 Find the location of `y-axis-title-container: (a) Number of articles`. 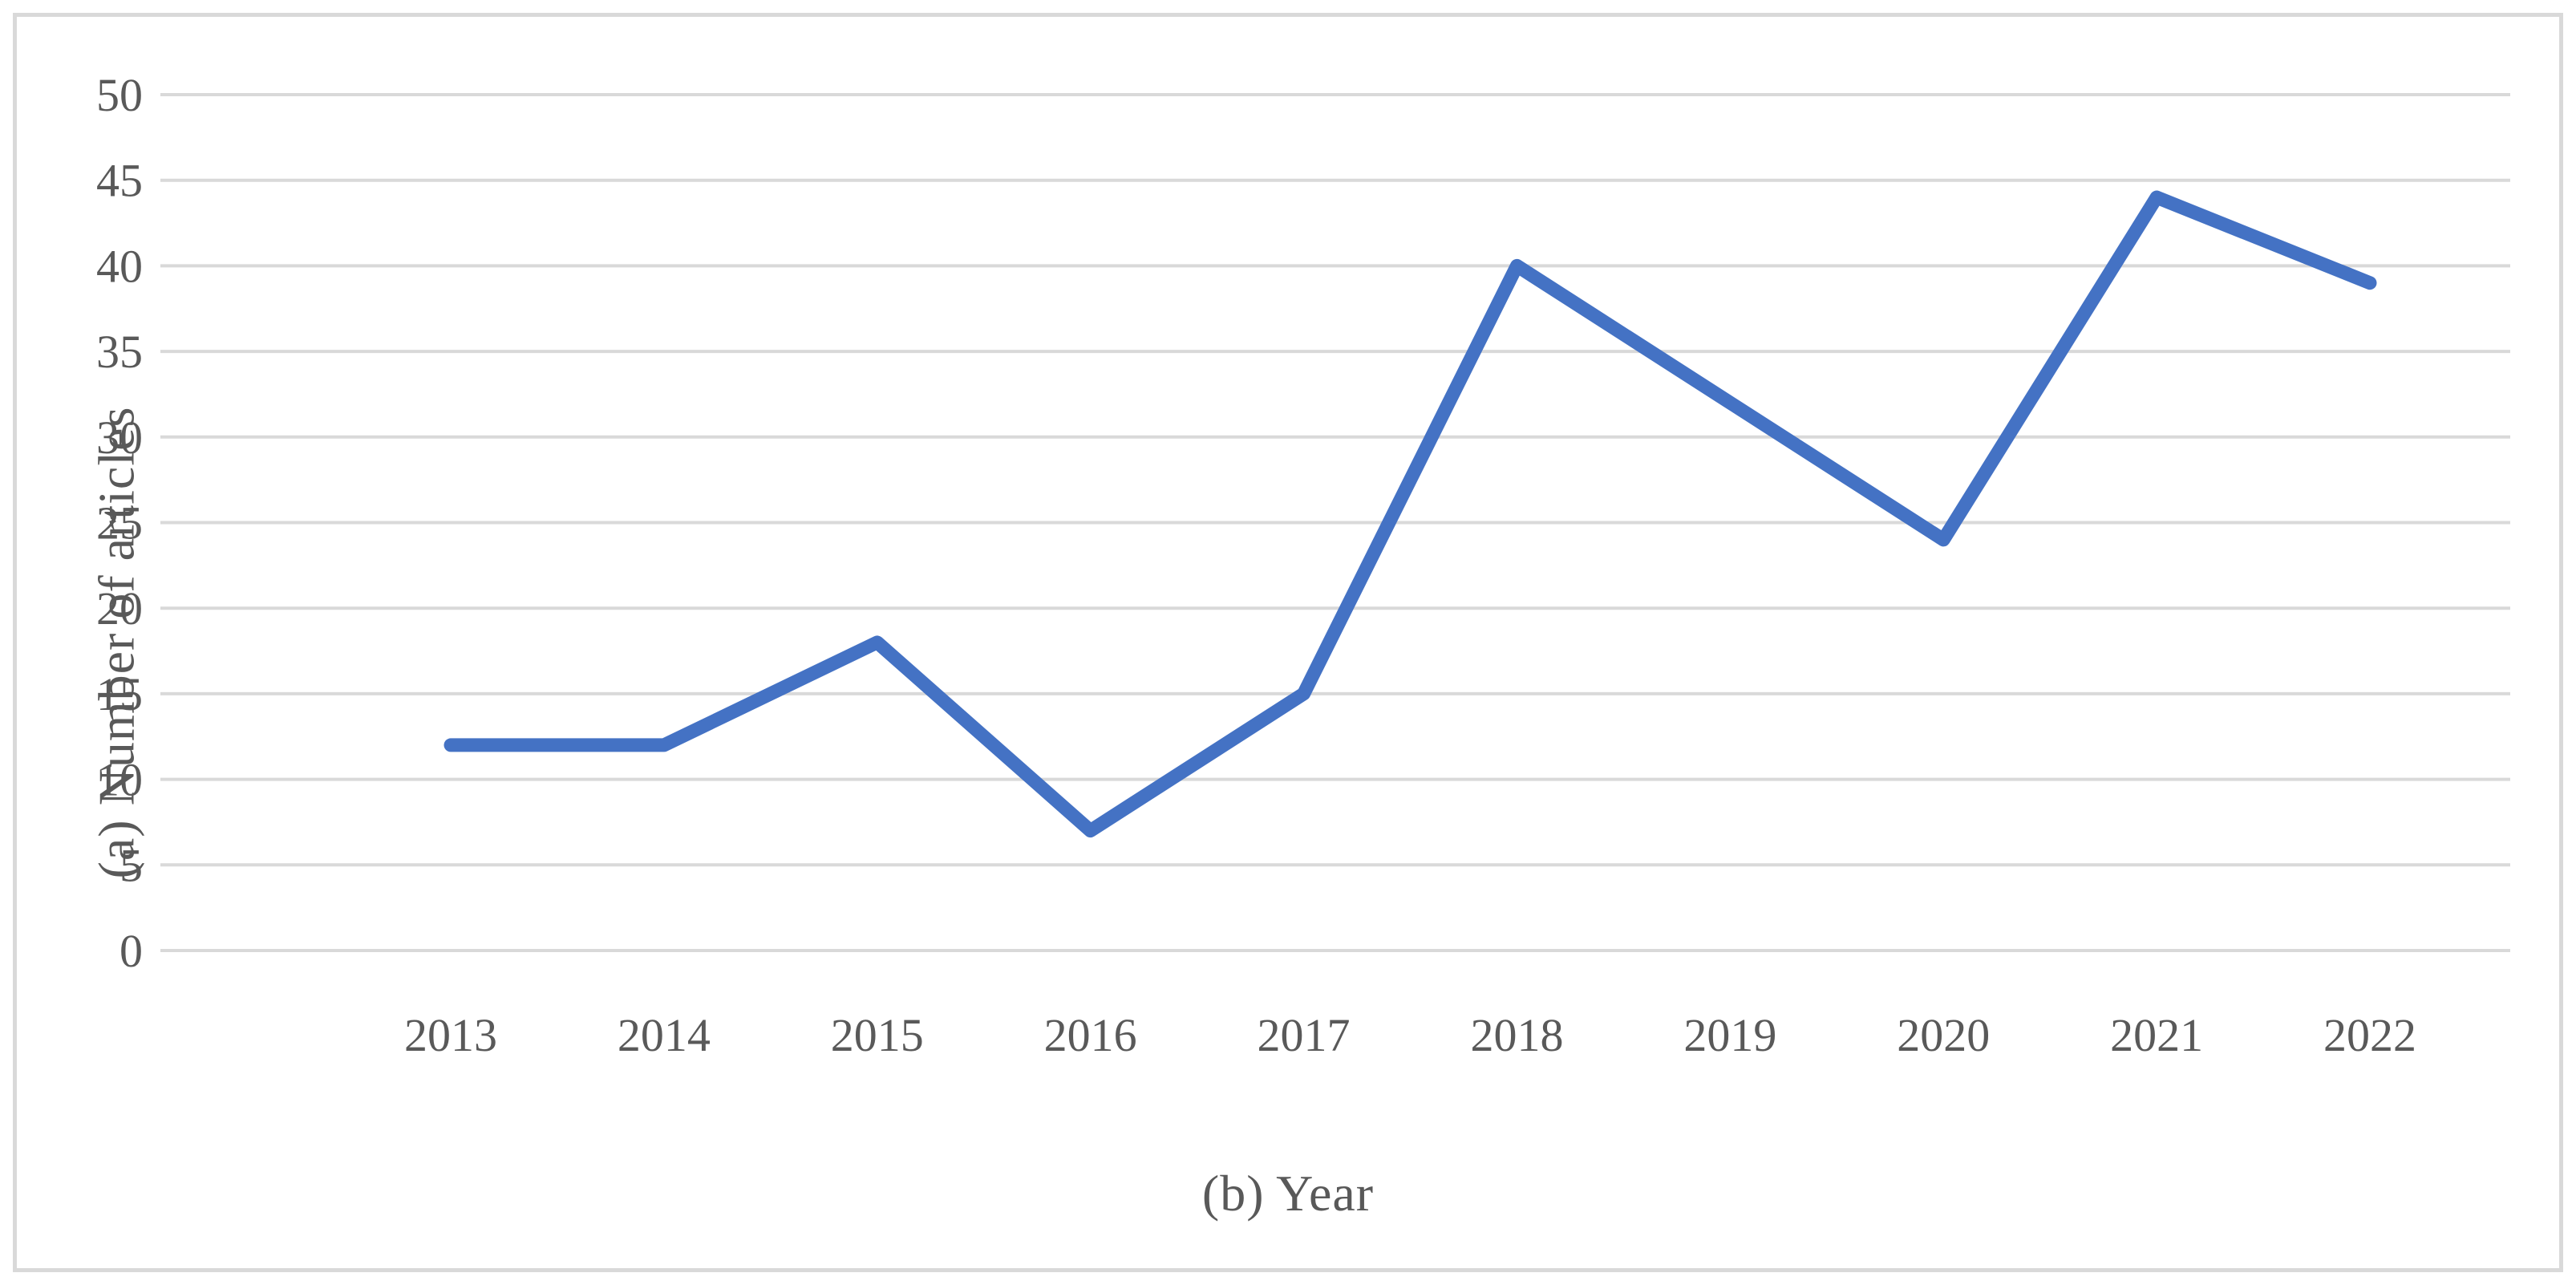

y-axis-title-container: (a) Number of articles is located at coordinates (116, 642).